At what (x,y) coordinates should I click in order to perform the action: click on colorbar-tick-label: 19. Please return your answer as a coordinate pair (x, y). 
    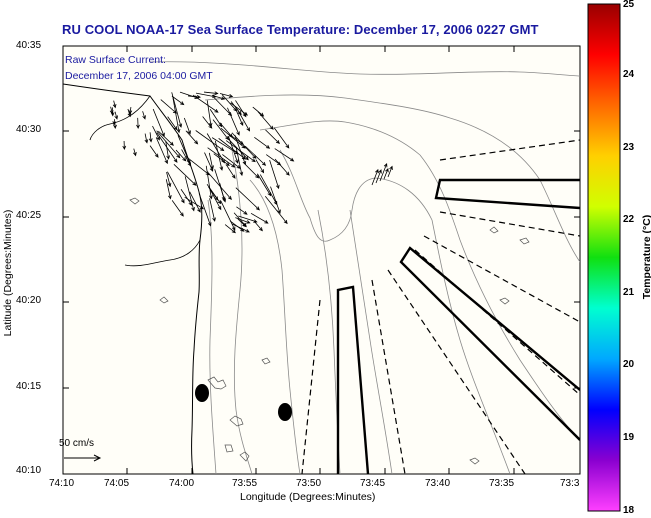
    Looking at the image, I should click on (629, 437).